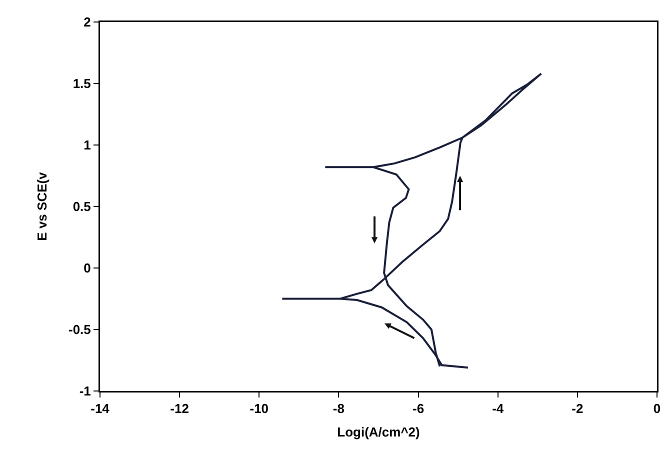 The image size is (669, 464). Describe the element at coordinates (81, 206) in the screenshot. I see `y-tick-label: 0.5` at that location.